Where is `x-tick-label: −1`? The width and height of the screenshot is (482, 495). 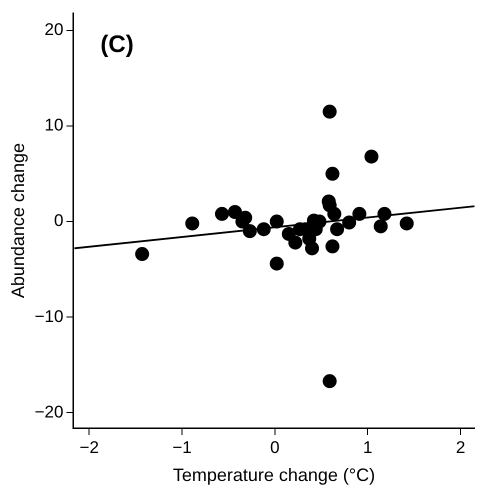 x-tick-label: −1 is located at coordinates (182, 447).